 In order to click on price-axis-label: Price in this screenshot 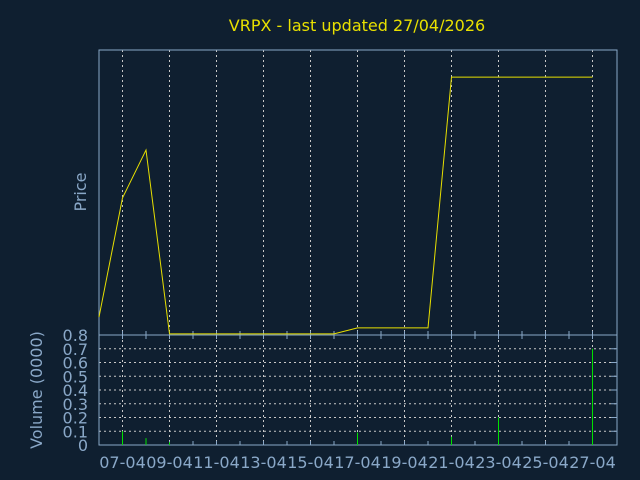, I will do `click(80, 191)`.